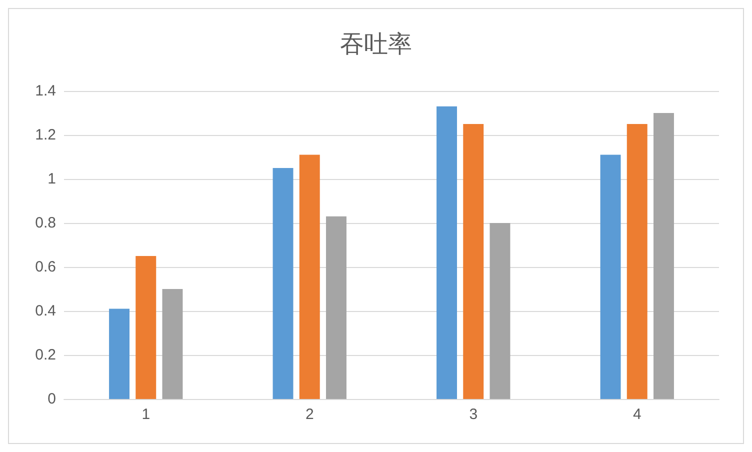 The width and height of the screenshot is (752, 452). Describe the element at coordinates (45, 223) in the screenshot. I see `y-tick-label: 0.8` at that location.